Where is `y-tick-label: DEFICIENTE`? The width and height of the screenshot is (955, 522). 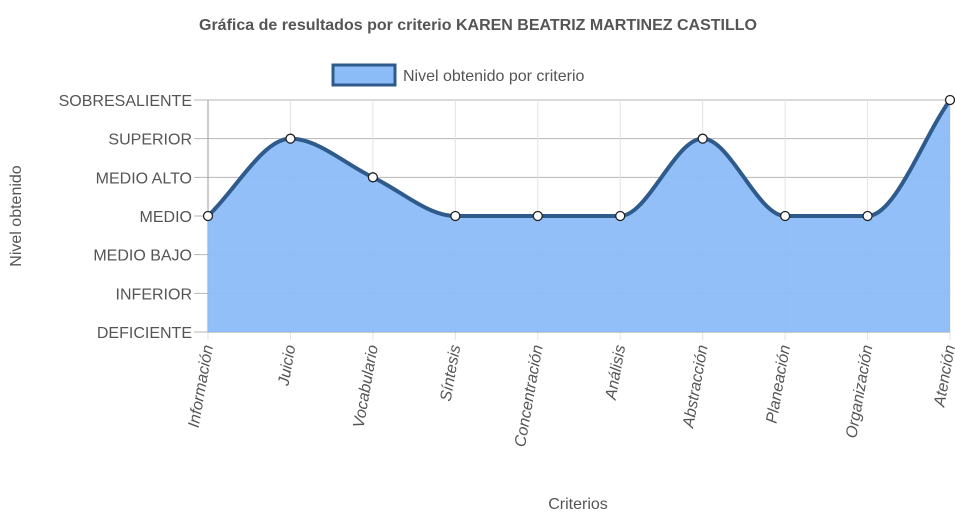
y-tick-label: DEFICIENTE is located at coordinates (144, 333).